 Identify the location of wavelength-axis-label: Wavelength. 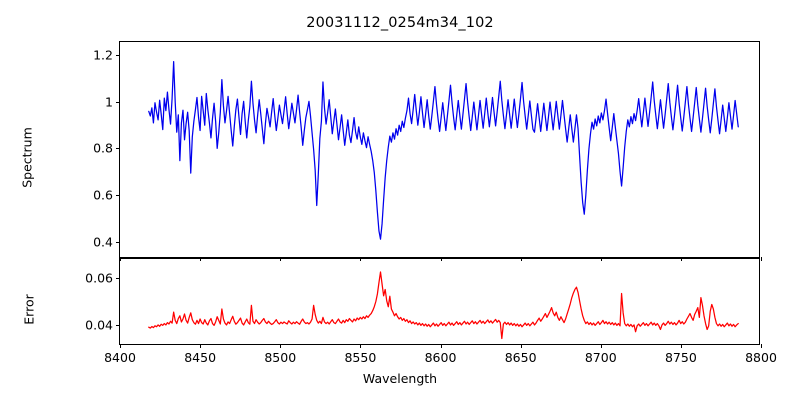
(400, 378).